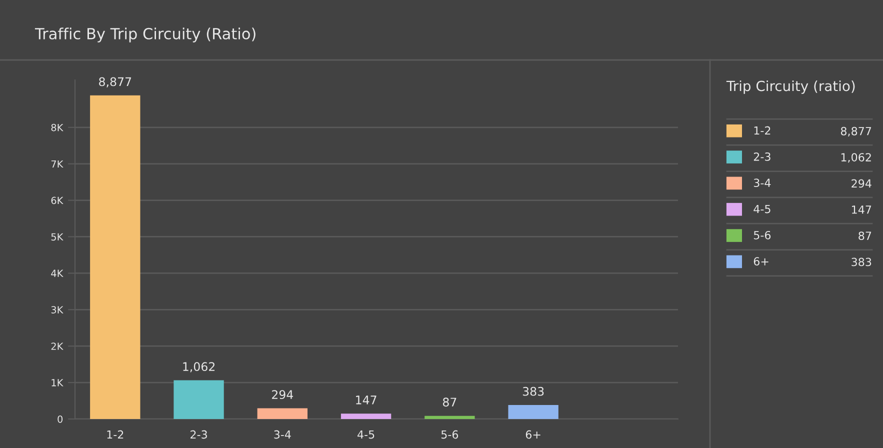 Image resolution: width=883 pixels, height=448 pixels. What do you see at coordinates (282, 434) in the screenshot?
I see `x-tick-label: 3-4` at bounding box center [282, 434].